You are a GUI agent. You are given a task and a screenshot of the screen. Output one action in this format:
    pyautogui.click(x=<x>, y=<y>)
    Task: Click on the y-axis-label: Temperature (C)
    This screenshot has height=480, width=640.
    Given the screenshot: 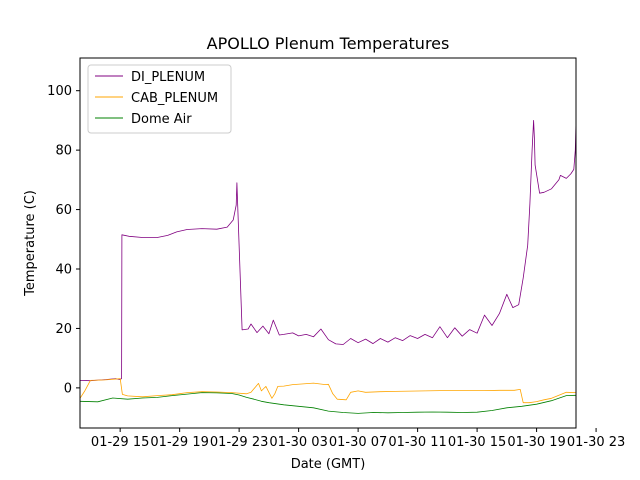 What is the action you would take?
    pyautogui.click(x=30, y=243)
    